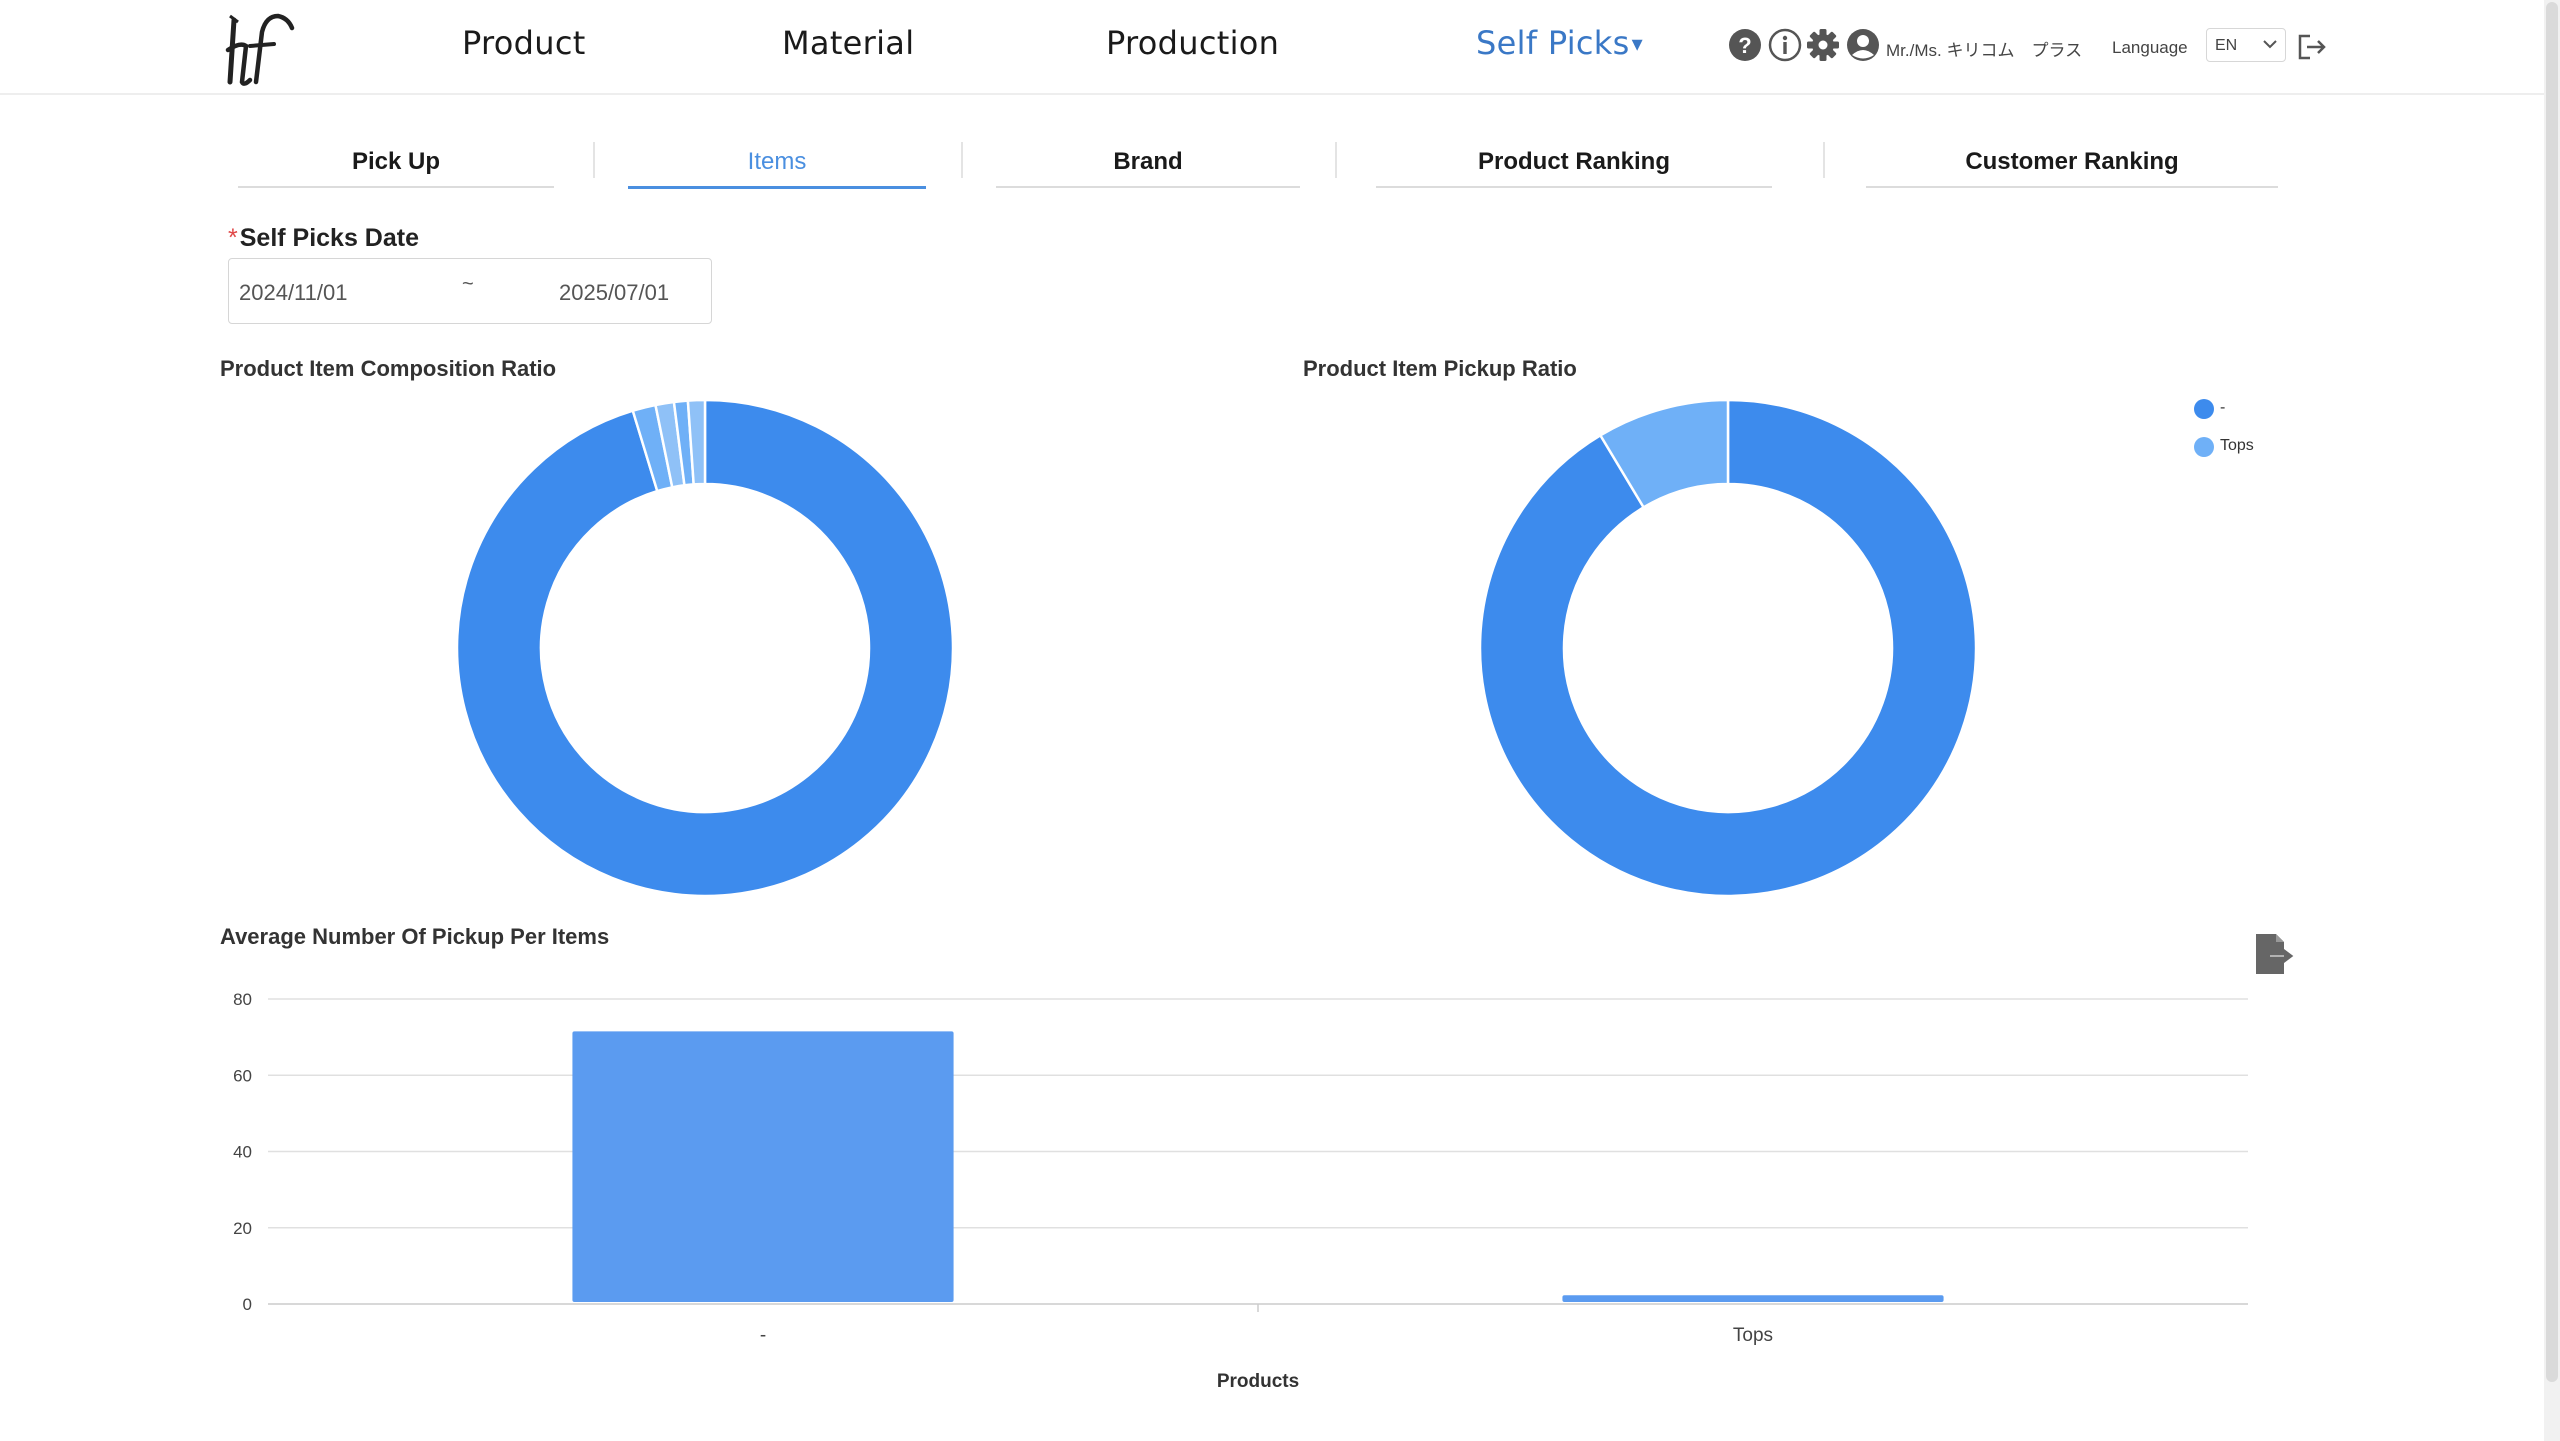  What do you see at coordinates (763, 1335) in the screenshot?
I see `x-tick-label: -` at bounding box center [763, 1335].